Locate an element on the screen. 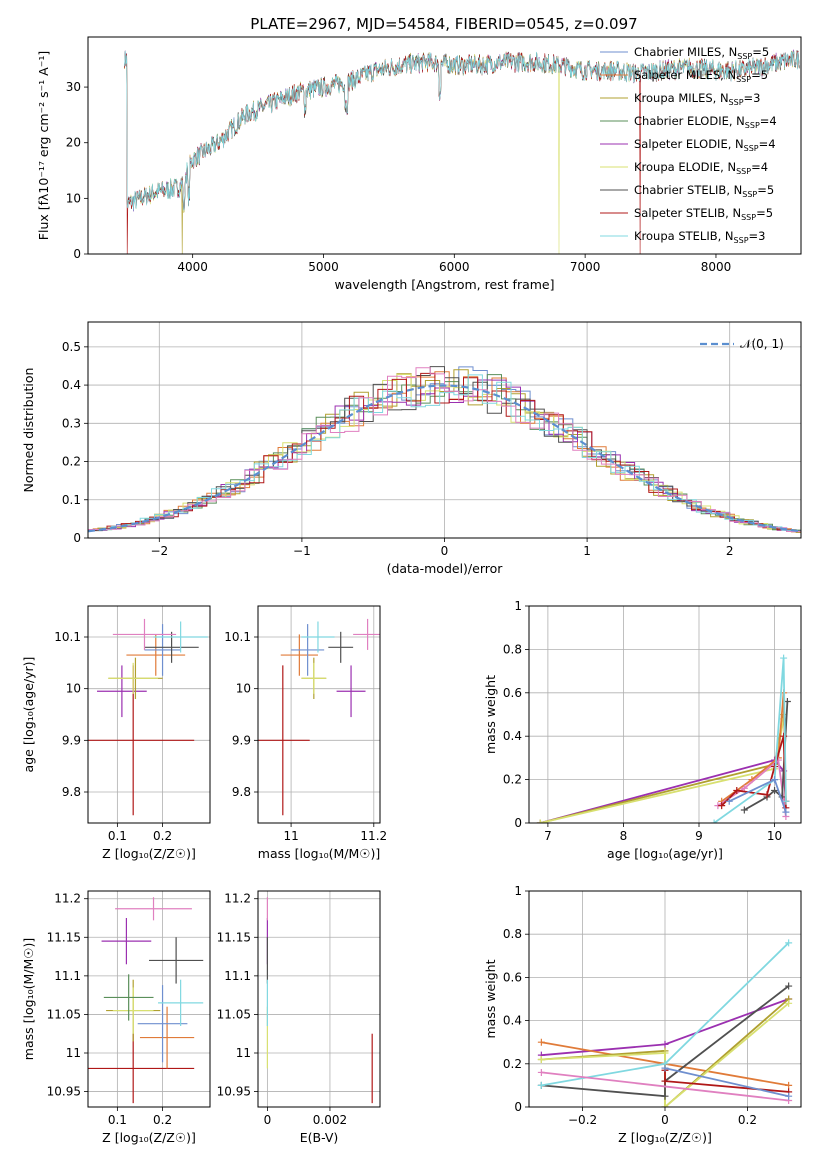 The image size is (819, 1174). x-tick-label: 4000 is located at coordinates (192, 267).